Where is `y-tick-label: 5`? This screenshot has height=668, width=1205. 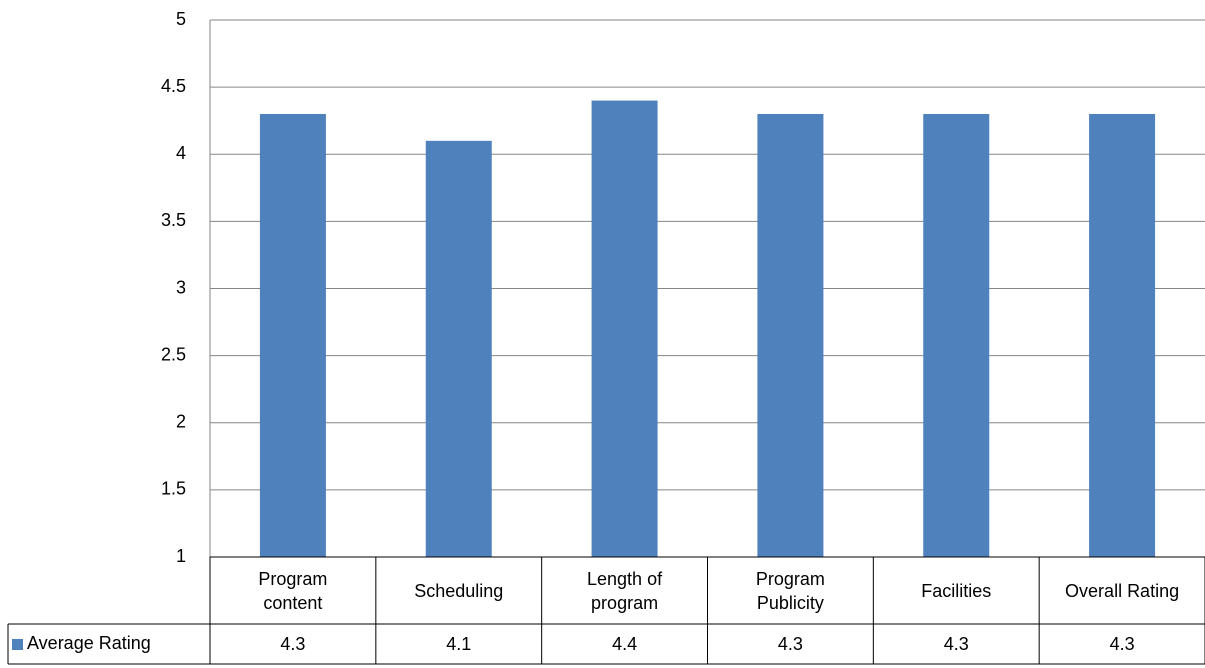 y-tick-label: 5 is located at coordinates (181, 19).